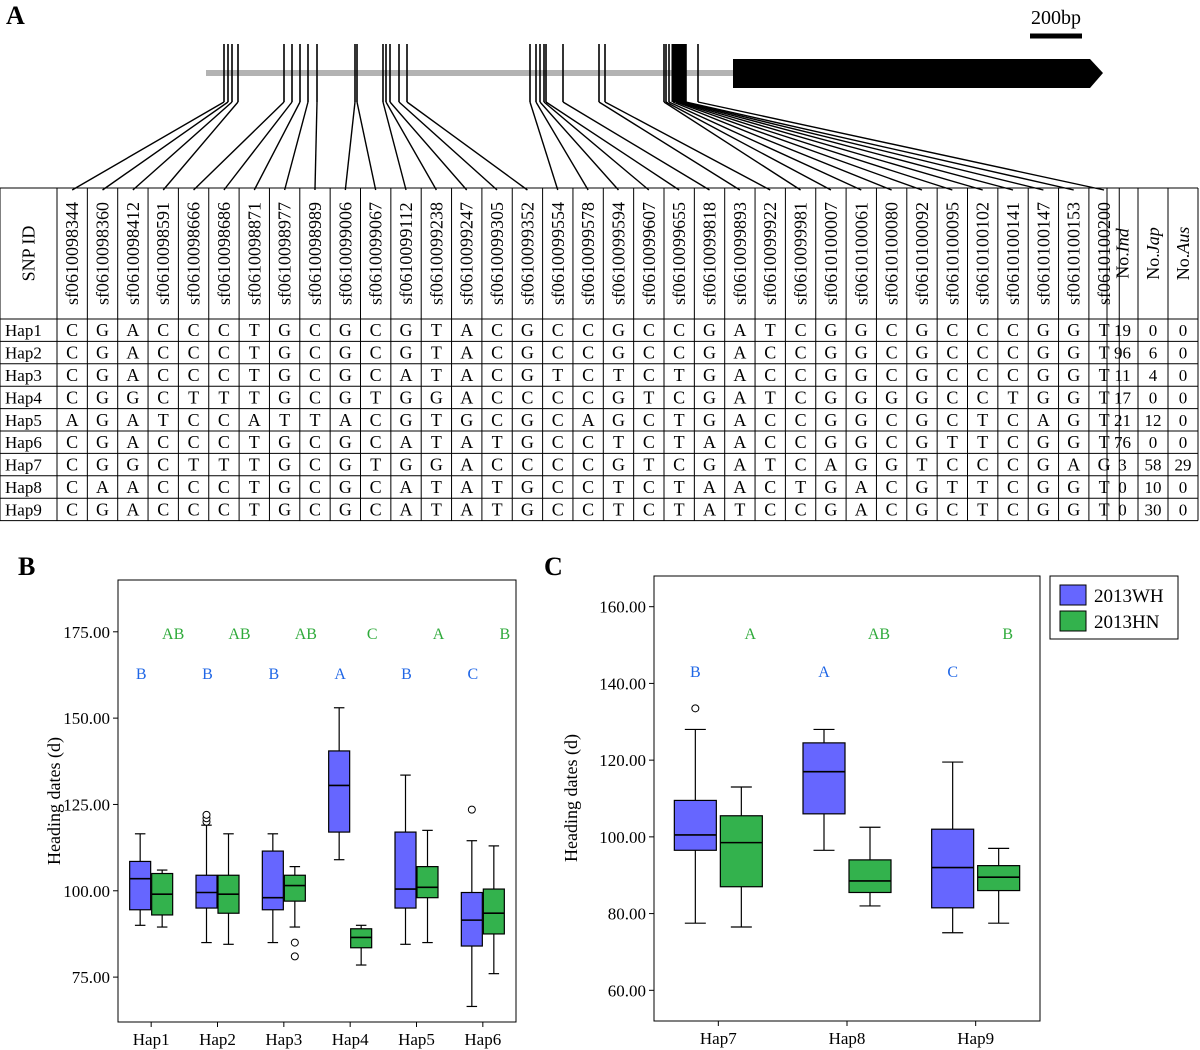 This screenshot has height=1050, width=1200. I want to click on exon-arrow, so click(918, 73).